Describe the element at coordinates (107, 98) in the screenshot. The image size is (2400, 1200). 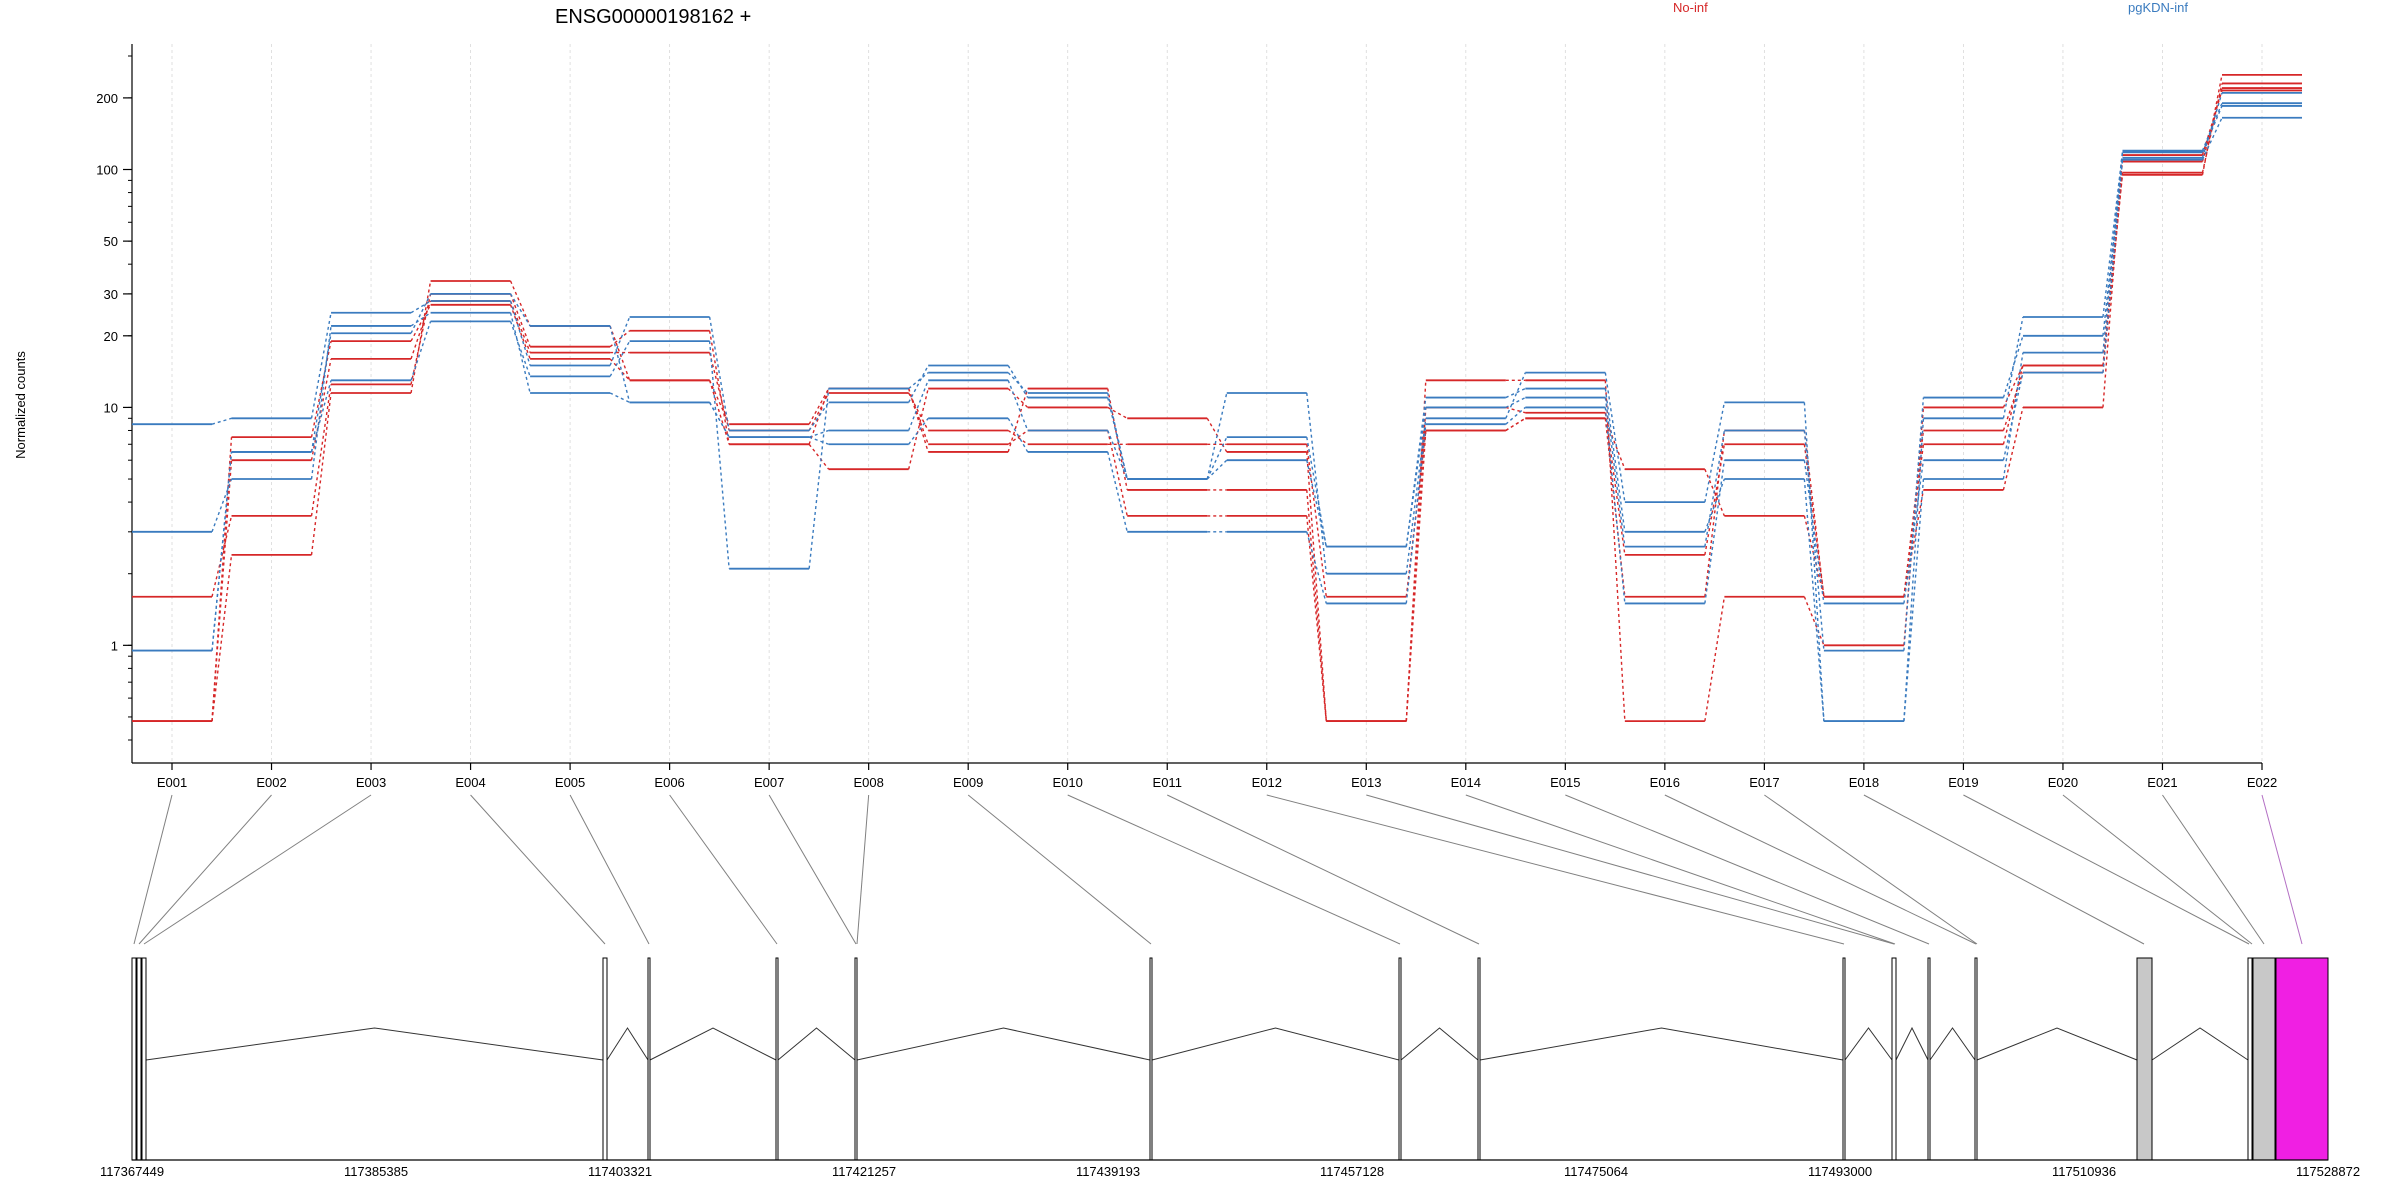
I see `y-tick-label: 200` at that location.